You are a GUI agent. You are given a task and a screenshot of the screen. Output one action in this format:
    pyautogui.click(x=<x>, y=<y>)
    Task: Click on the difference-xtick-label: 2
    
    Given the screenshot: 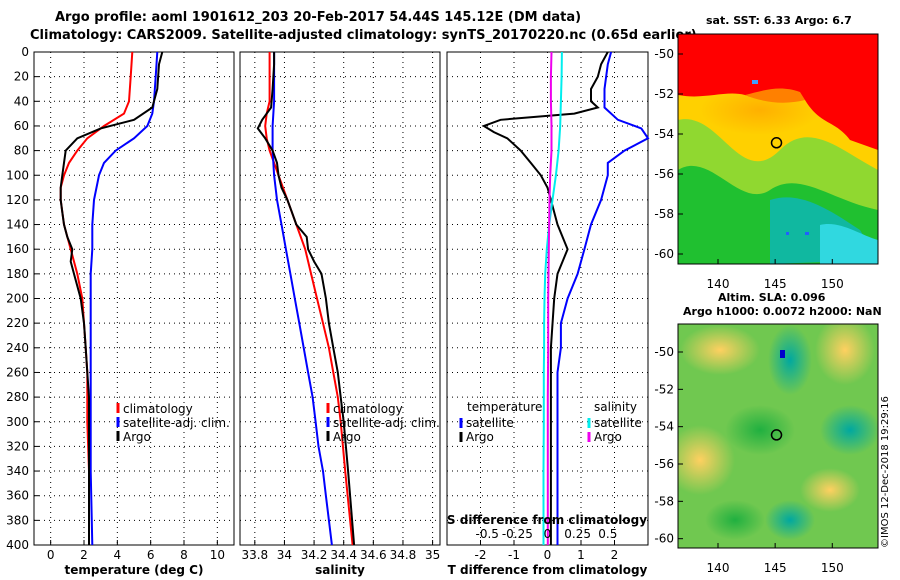 What is the action you would take?
    pyautogui.click(x=615, y=555)
    